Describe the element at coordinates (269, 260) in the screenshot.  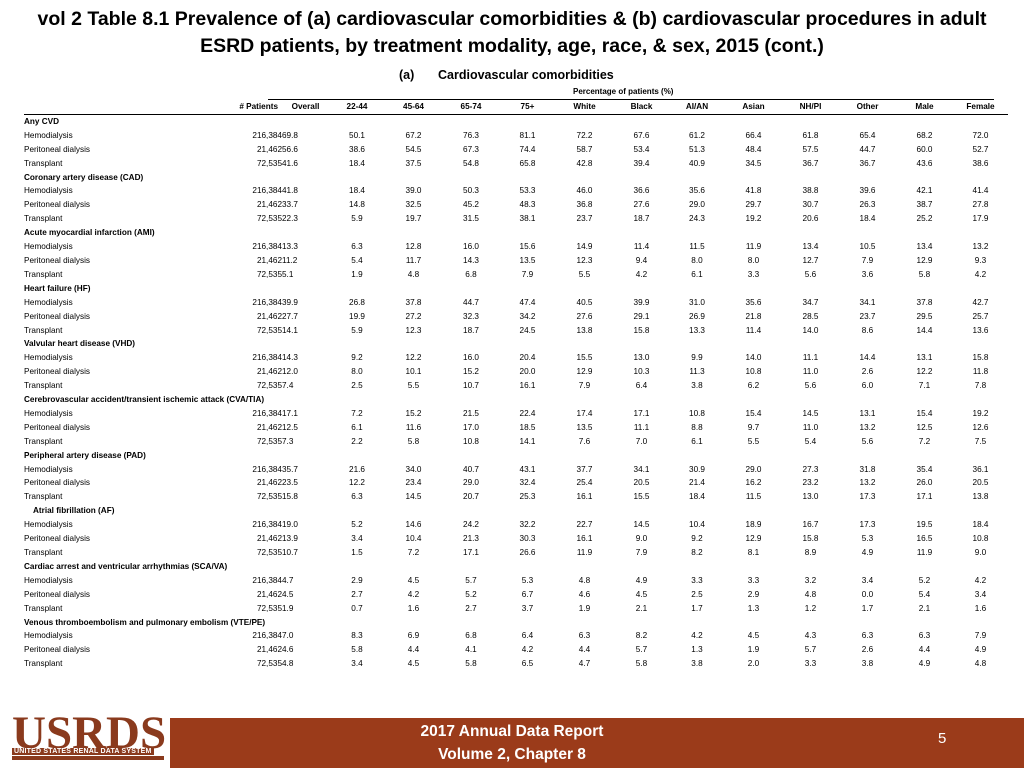
I see `patients-cell: 21,462` at that location.